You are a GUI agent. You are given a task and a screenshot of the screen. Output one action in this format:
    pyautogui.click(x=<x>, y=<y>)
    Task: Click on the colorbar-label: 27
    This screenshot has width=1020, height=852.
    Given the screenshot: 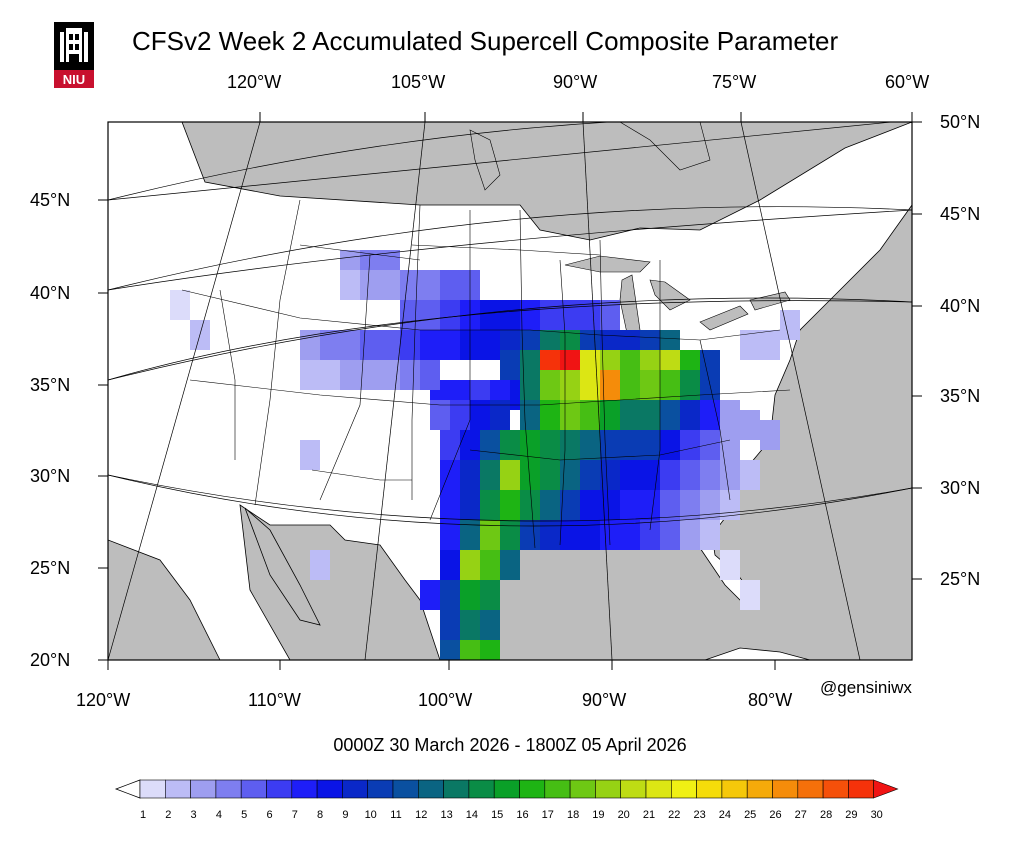 What is the action you would take?
    pyautogui.click(x=801, y=815)
    